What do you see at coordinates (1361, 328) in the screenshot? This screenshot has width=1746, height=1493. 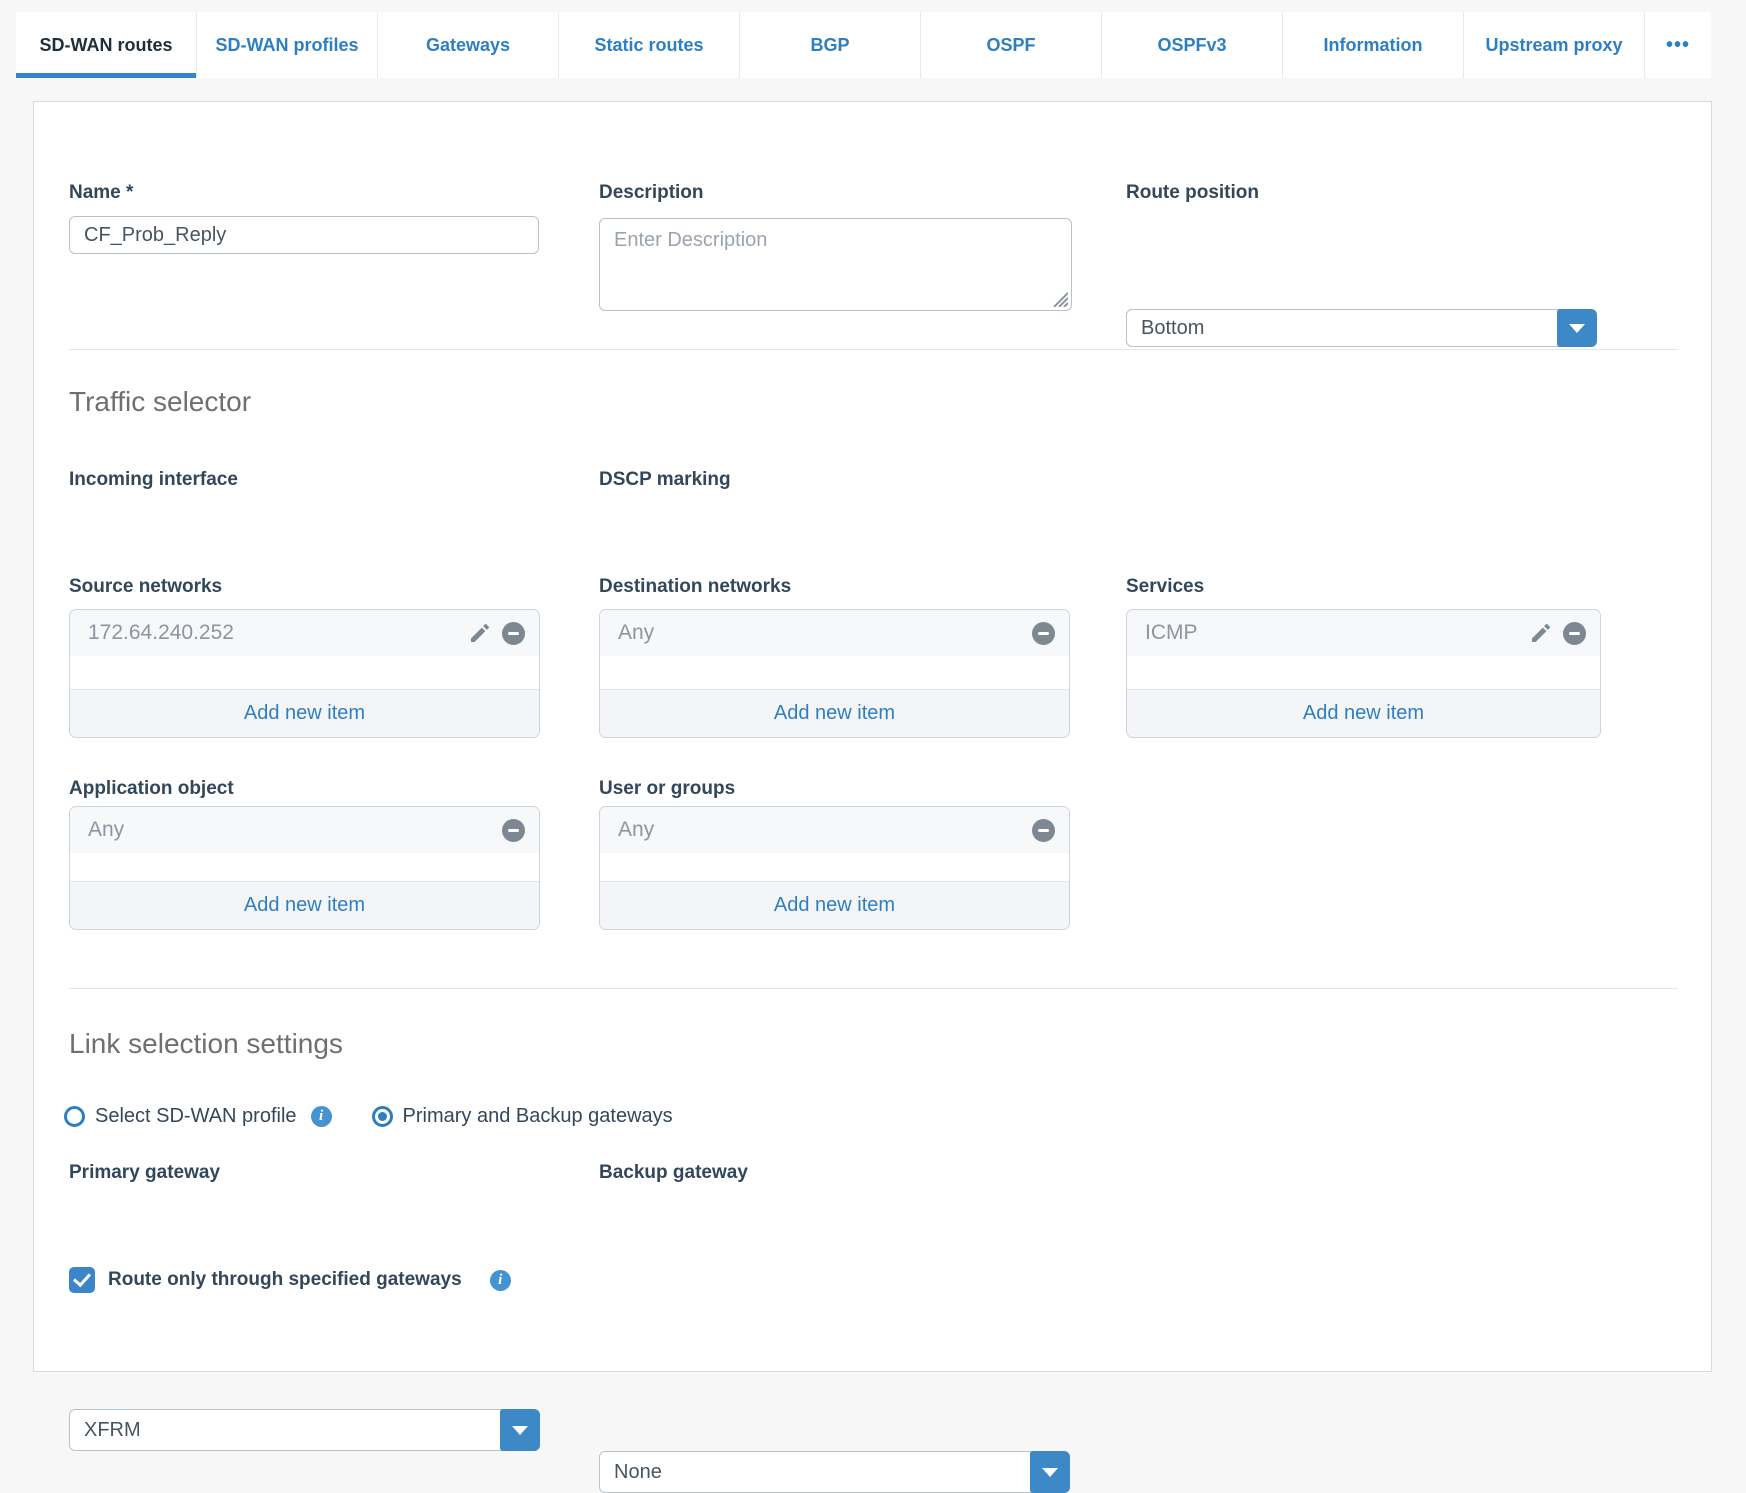 I see `route-position-select: Bottom` at bounding box center [1361, 328].